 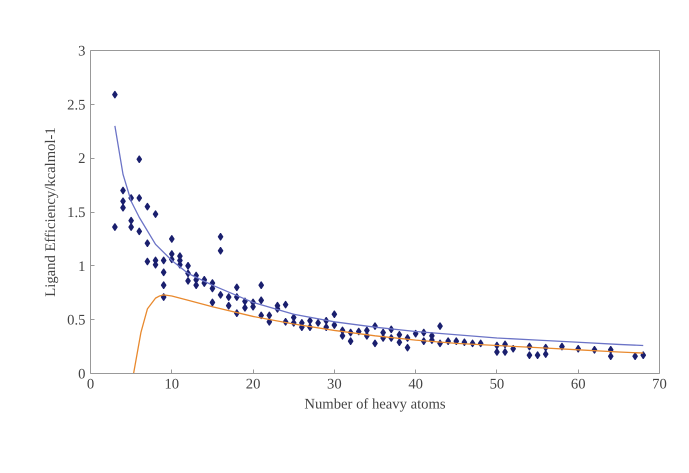 I want to click on x-tick-label: 50, so click(x=497, y=384).